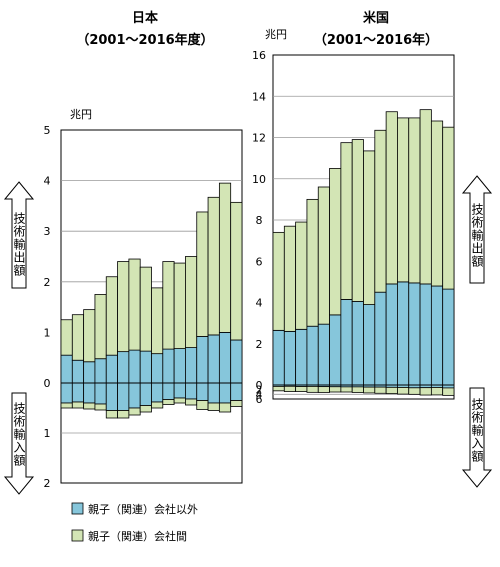 The image size is (500, 567). What do you see at coordinates (47, 181) in the screenshot?
I see `japan-tick-label: 4` at bounding box center [47, 181].